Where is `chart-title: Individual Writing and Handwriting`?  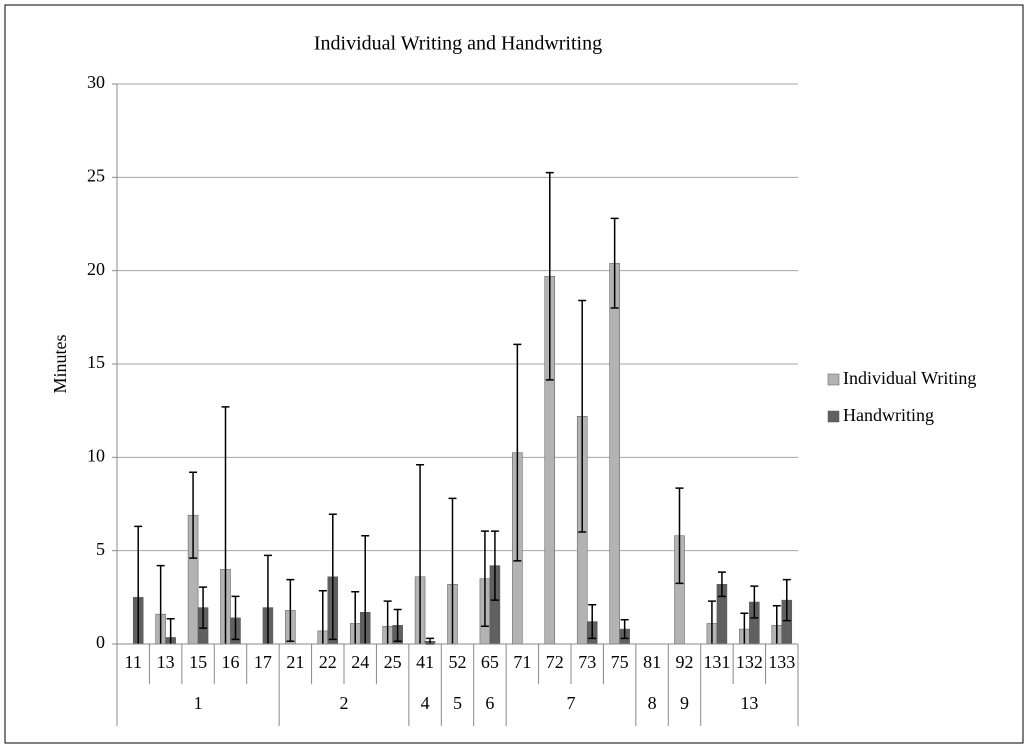
chart-title: Individual Writing and Handwriting is located at coordinates (458, 44).